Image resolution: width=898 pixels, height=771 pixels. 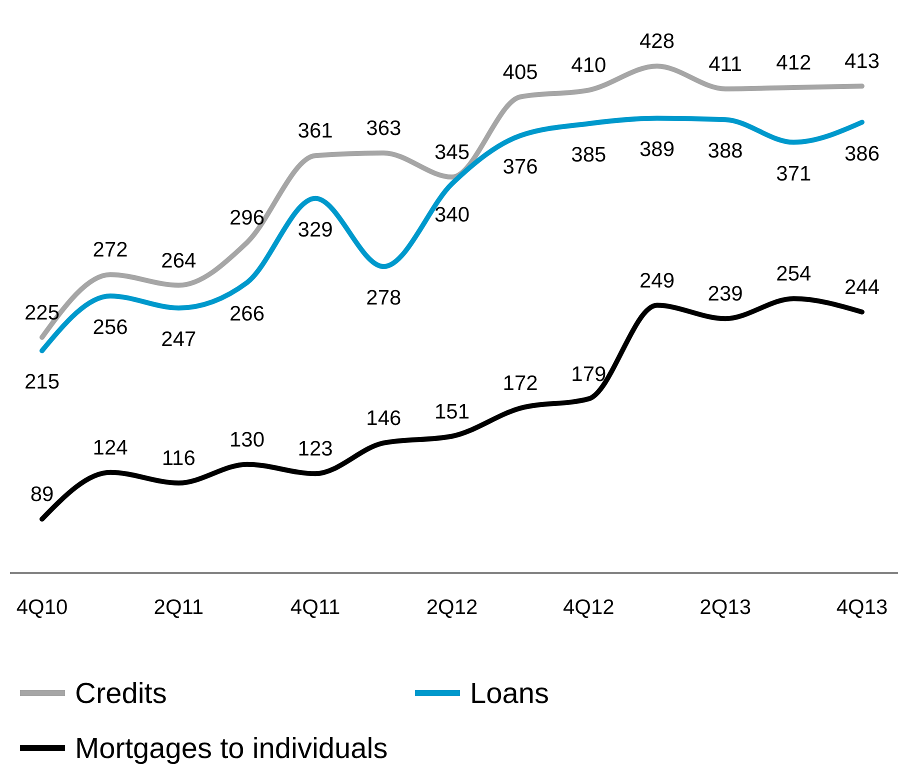 I want to click on x-tick-label: 4Q13, so click(x=862, y=607).